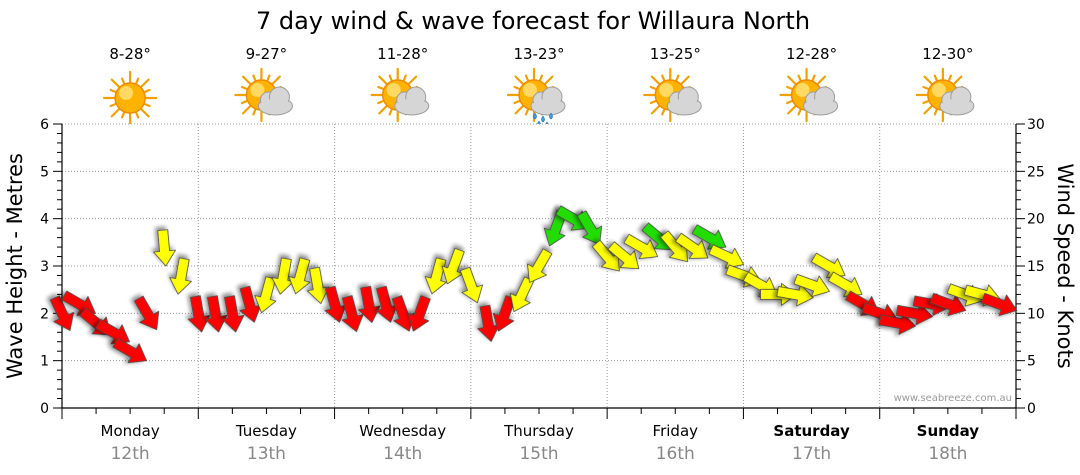  What do you see at coordinates (1036, 267) in the screenshot?
I see `right-tick-label: 15` at bounding box center [1036, 267].